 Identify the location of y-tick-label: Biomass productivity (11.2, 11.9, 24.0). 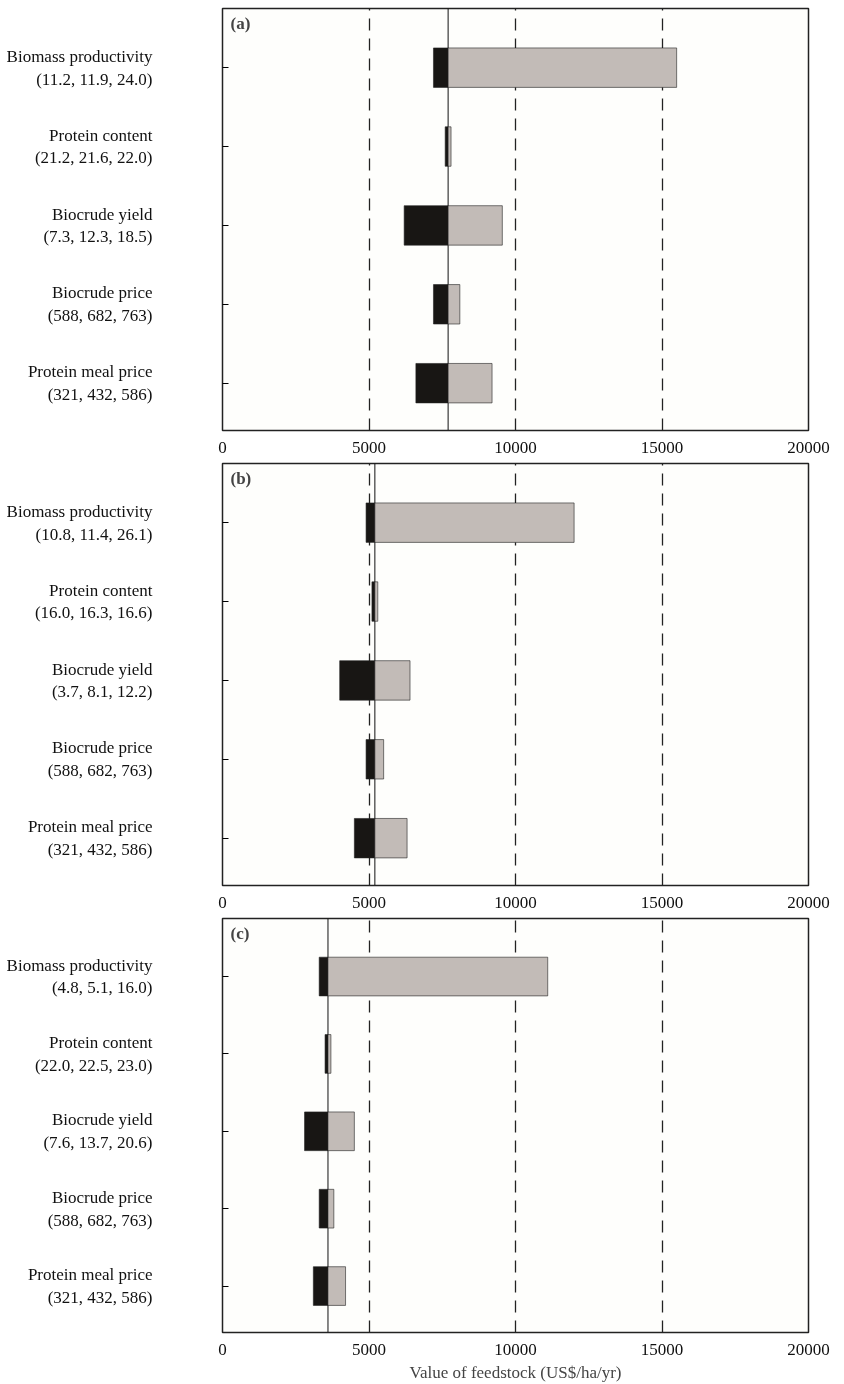
(79, 67).